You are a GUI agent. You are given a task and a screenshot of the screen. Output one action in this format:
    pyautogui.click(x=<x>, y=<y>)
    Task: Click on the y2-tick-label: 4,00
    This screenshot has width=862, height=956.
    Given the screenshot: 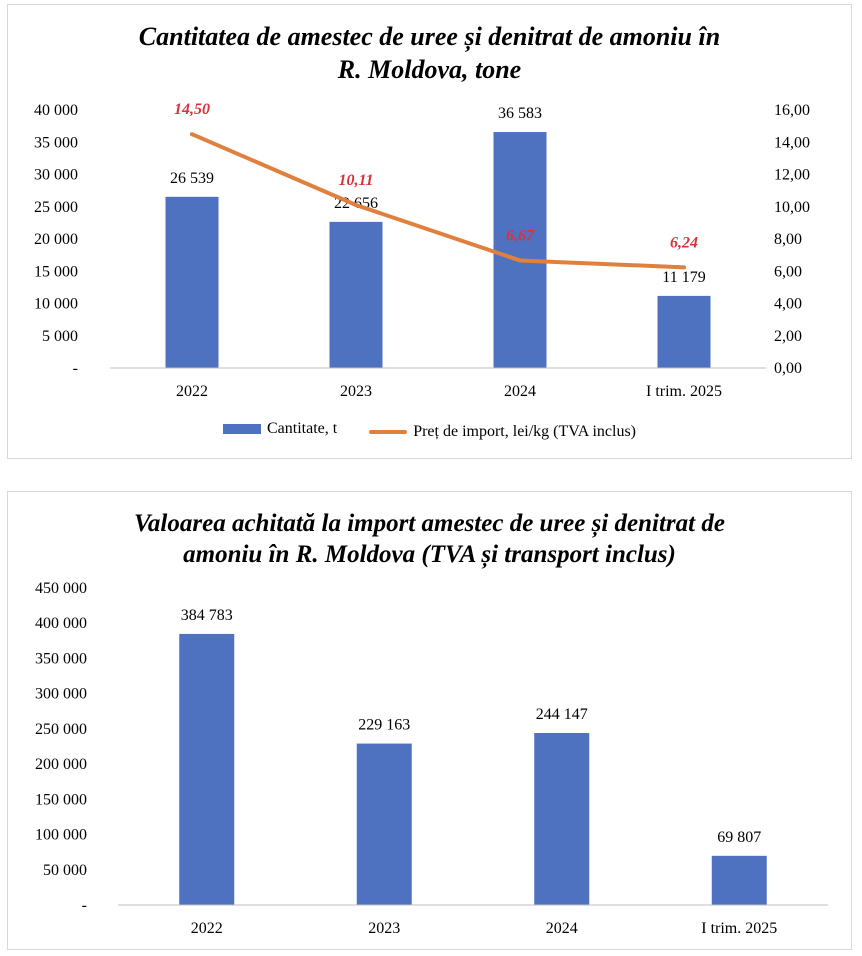 What is the action you would take?
    pyautogui.click(x=788, y=304)
    